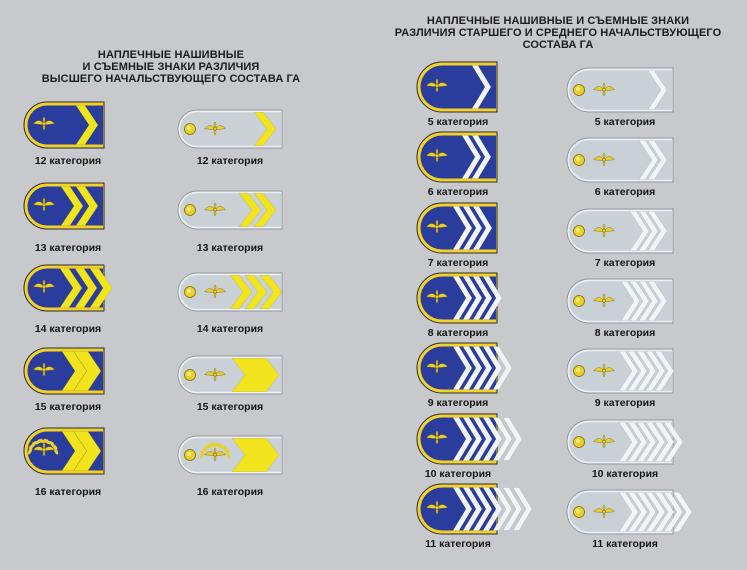  I want to click on category-caption: 5 категория, so click(458, 122).